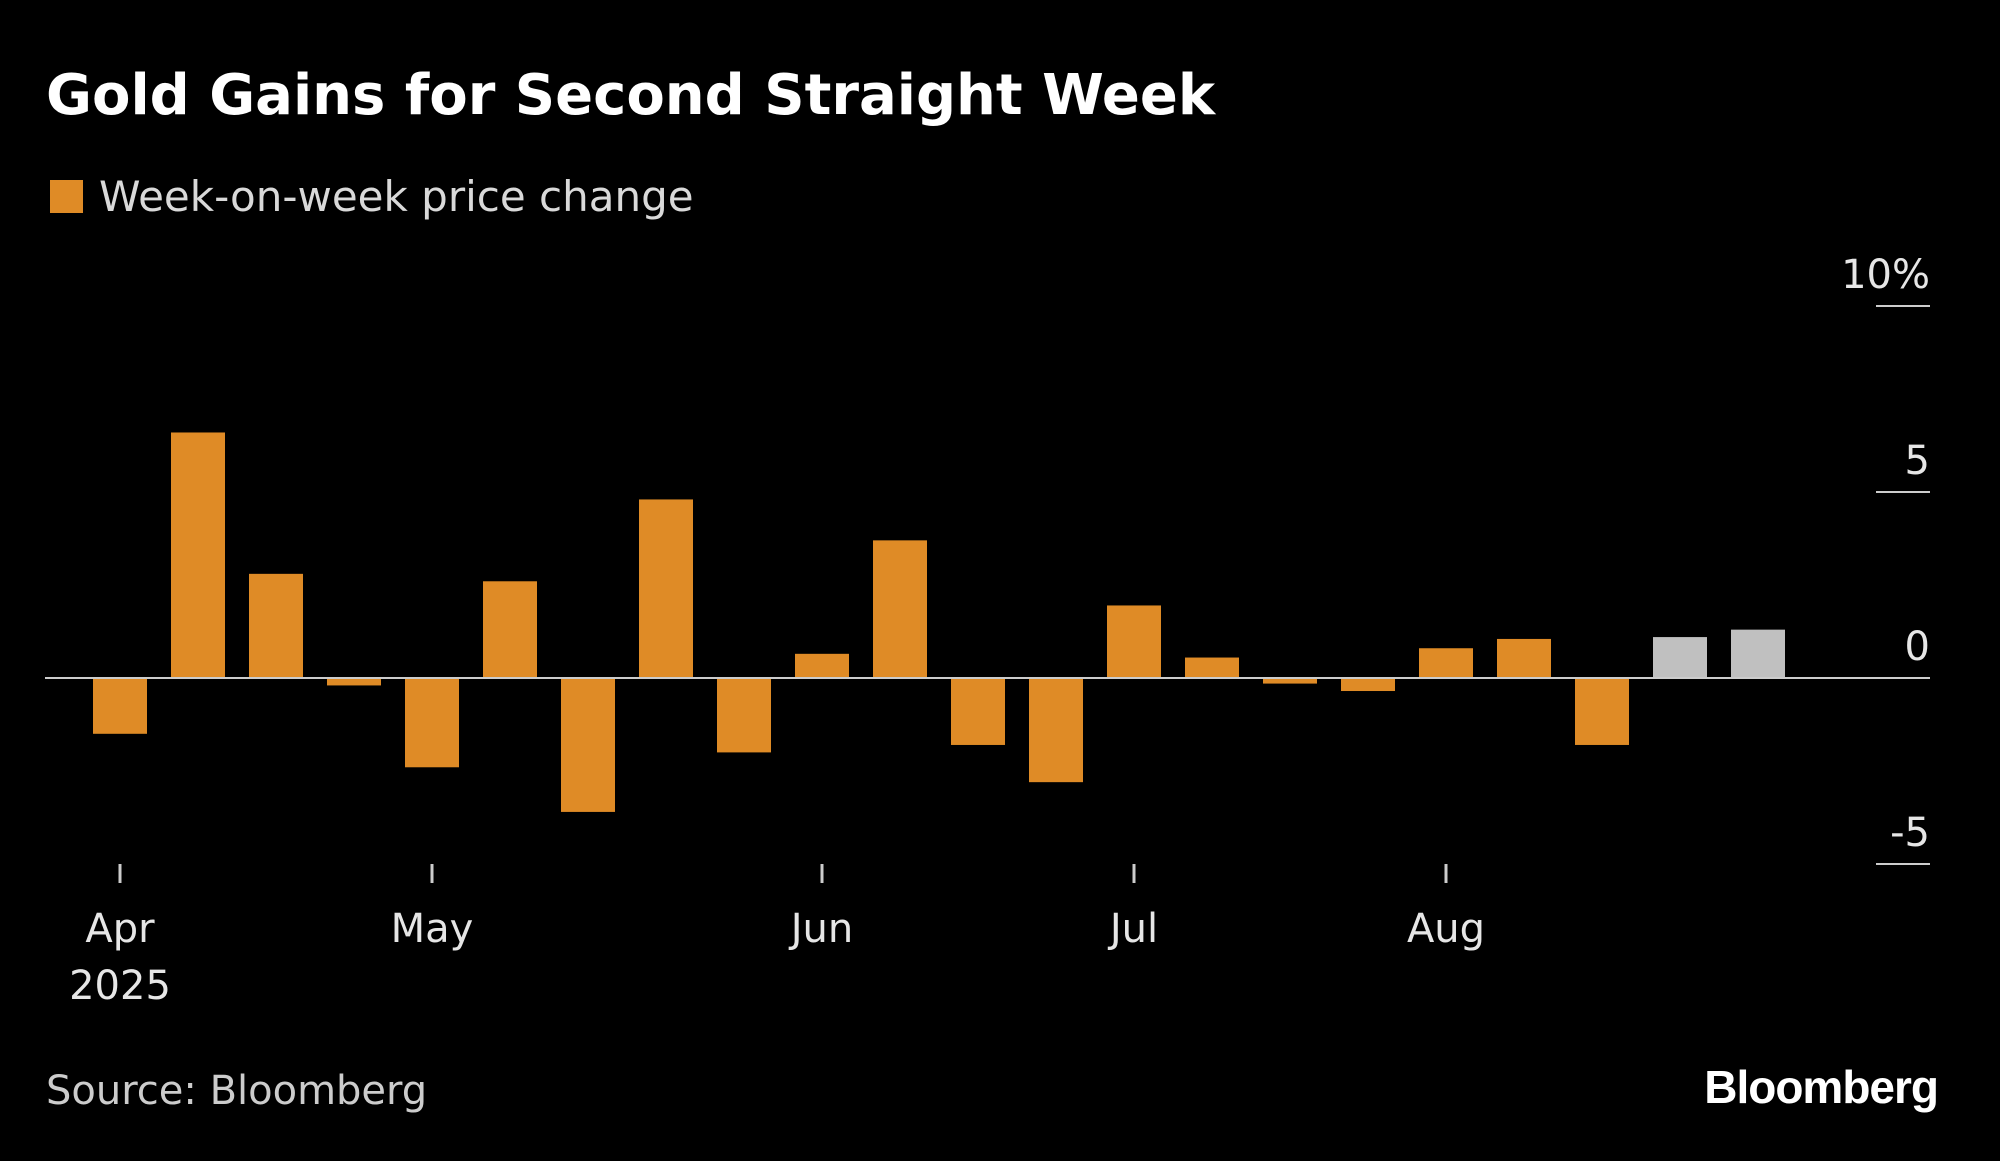 This screenshot has width=2000, height=1161. I want to click on x-tick-label: Jun, so click(821, 929).